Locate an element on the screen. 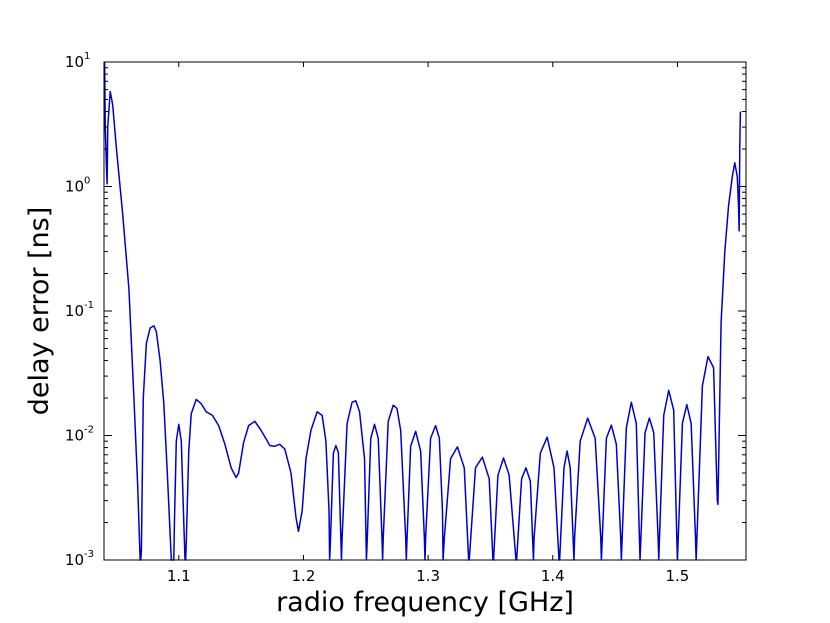 The height and width of the screenshot is (623, 830). y-tick-label-exponent: -1 is located at coordinates (89, 305).